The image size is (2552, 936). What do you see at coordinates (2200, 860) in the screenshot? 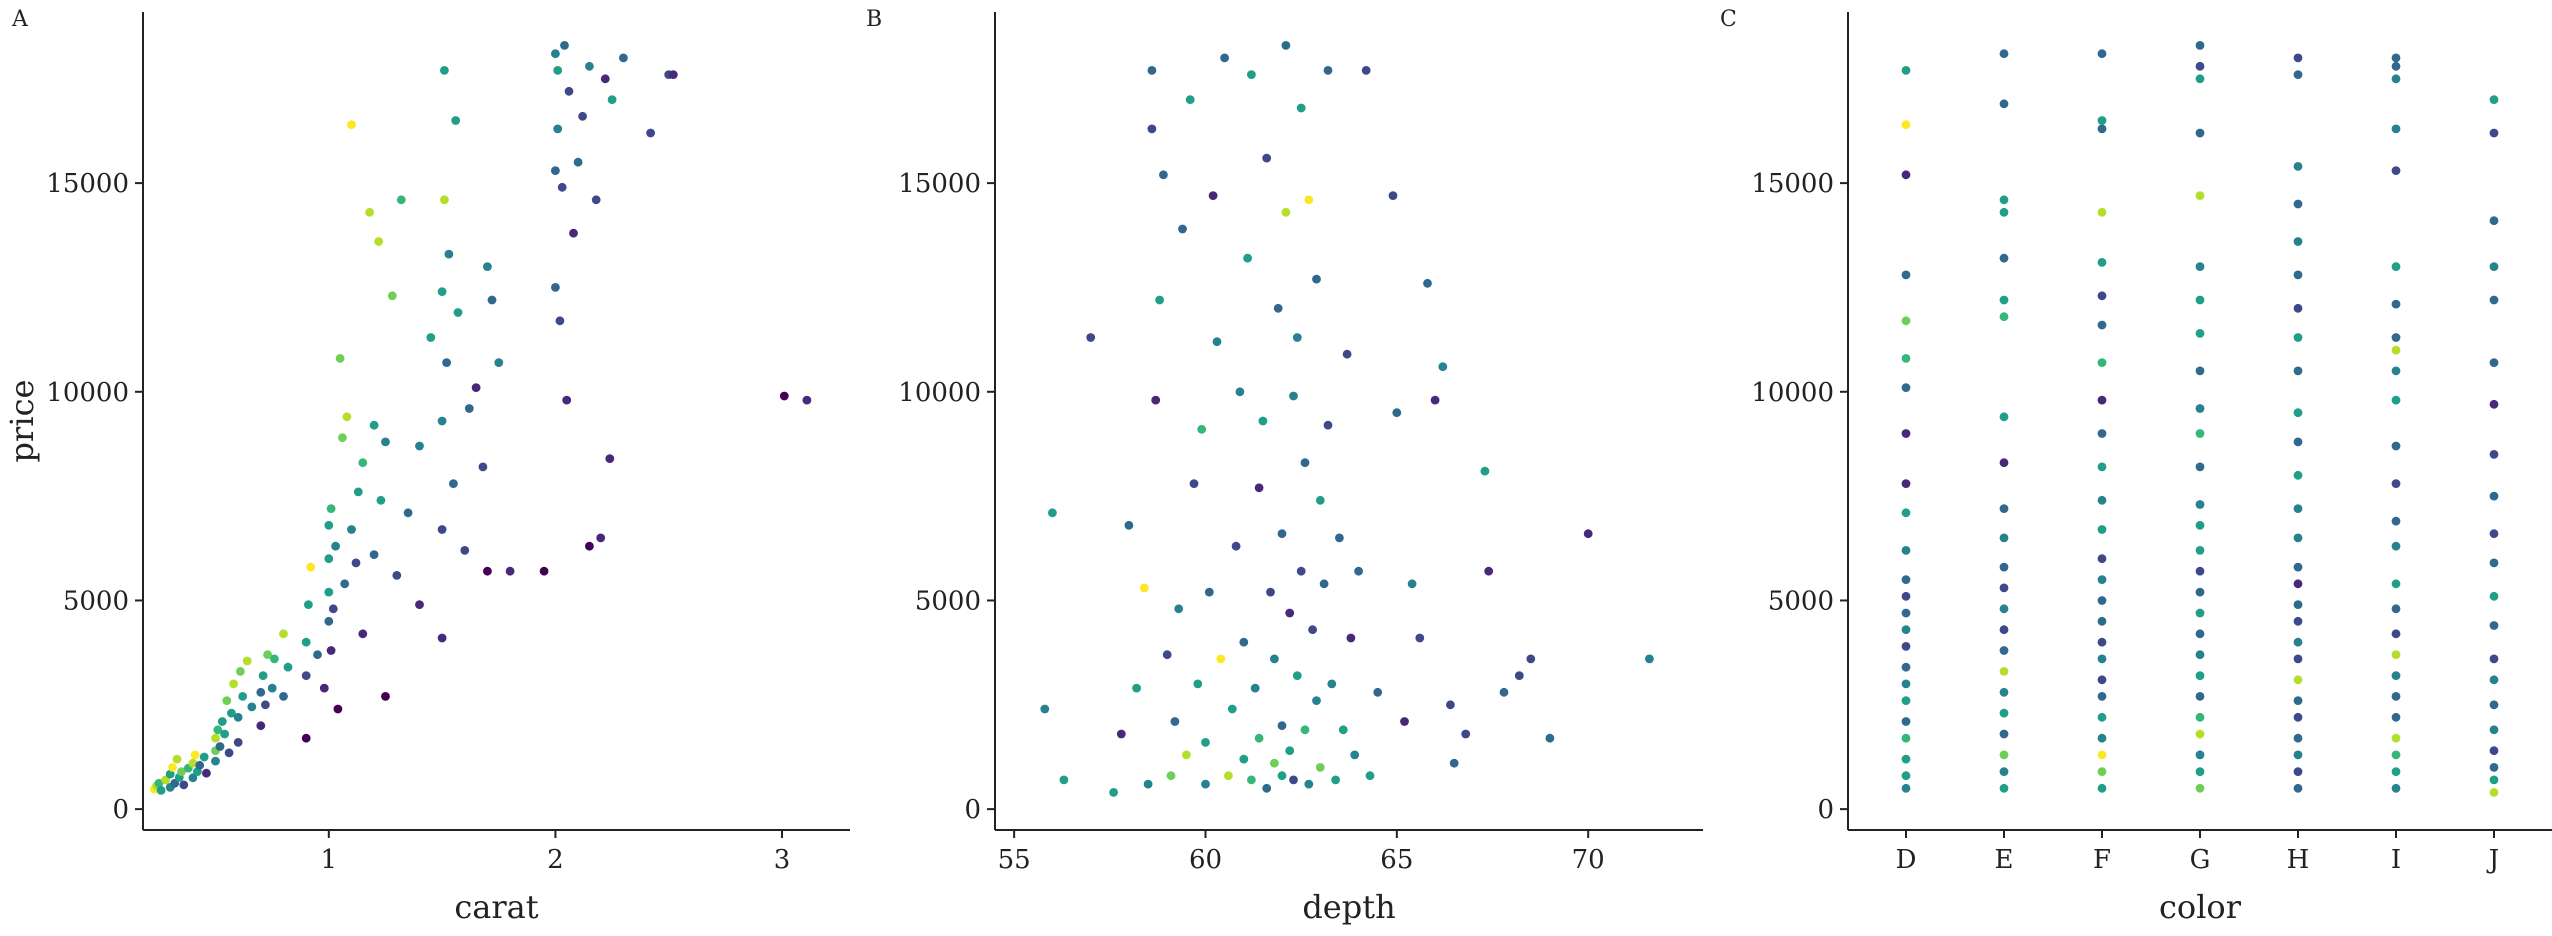
I see `x-tick-label: G` at bounding box center [2200, 860].